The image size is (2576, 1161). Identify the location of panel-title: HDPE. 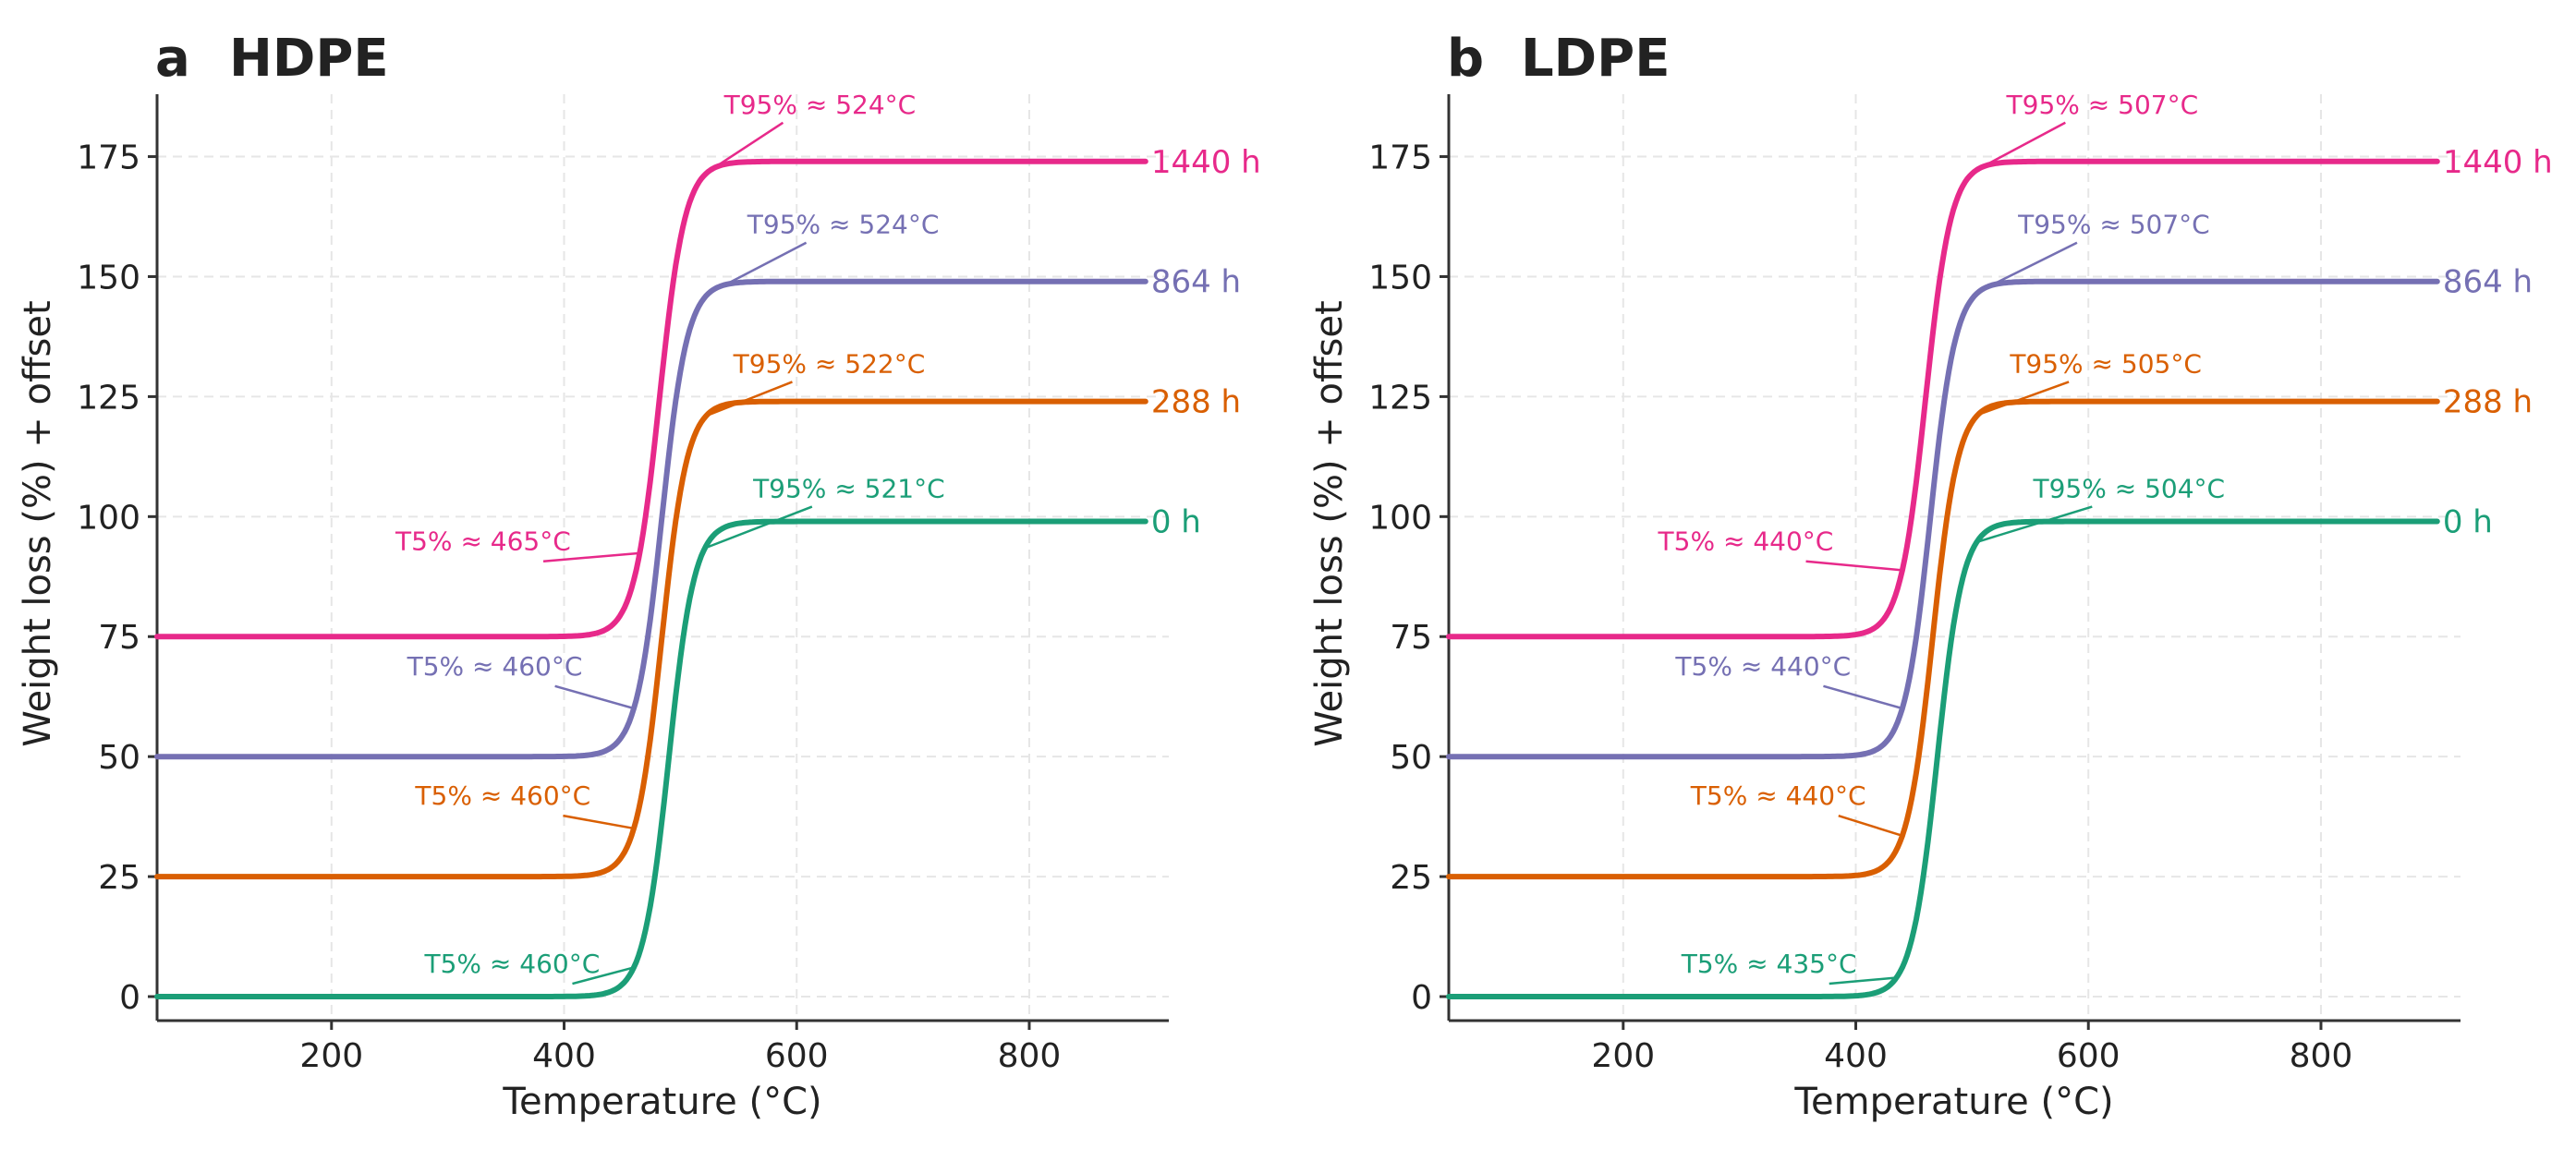
(309, 59).